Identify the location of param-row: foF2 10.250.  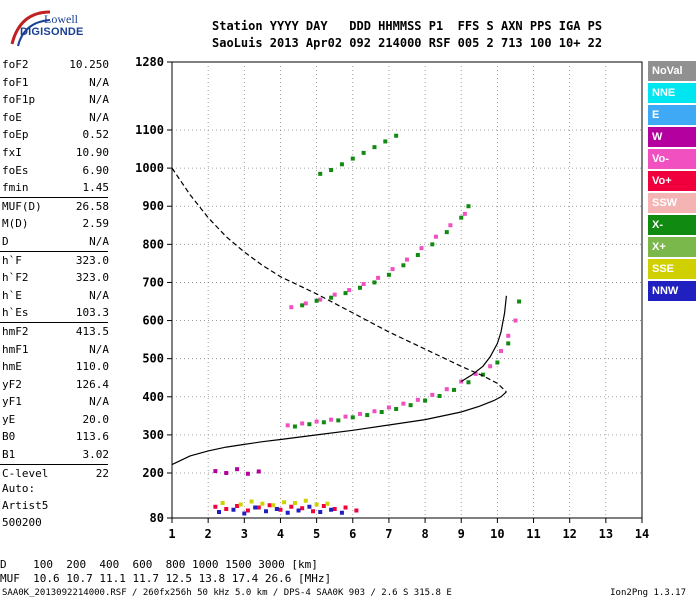
(56, 65).